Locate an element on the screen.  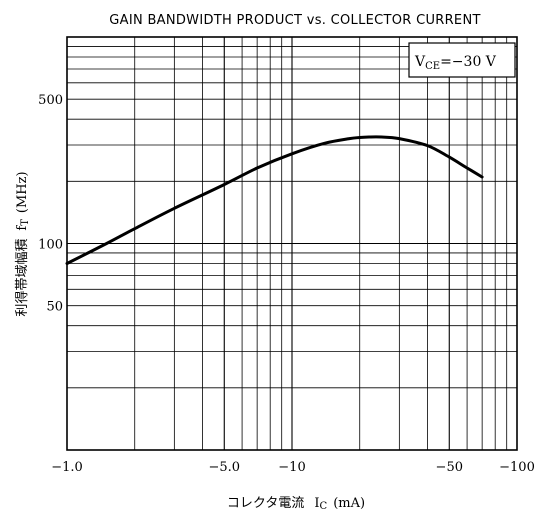
y-tick-labels: 50 100 500 is located at coordinates (50, 204).